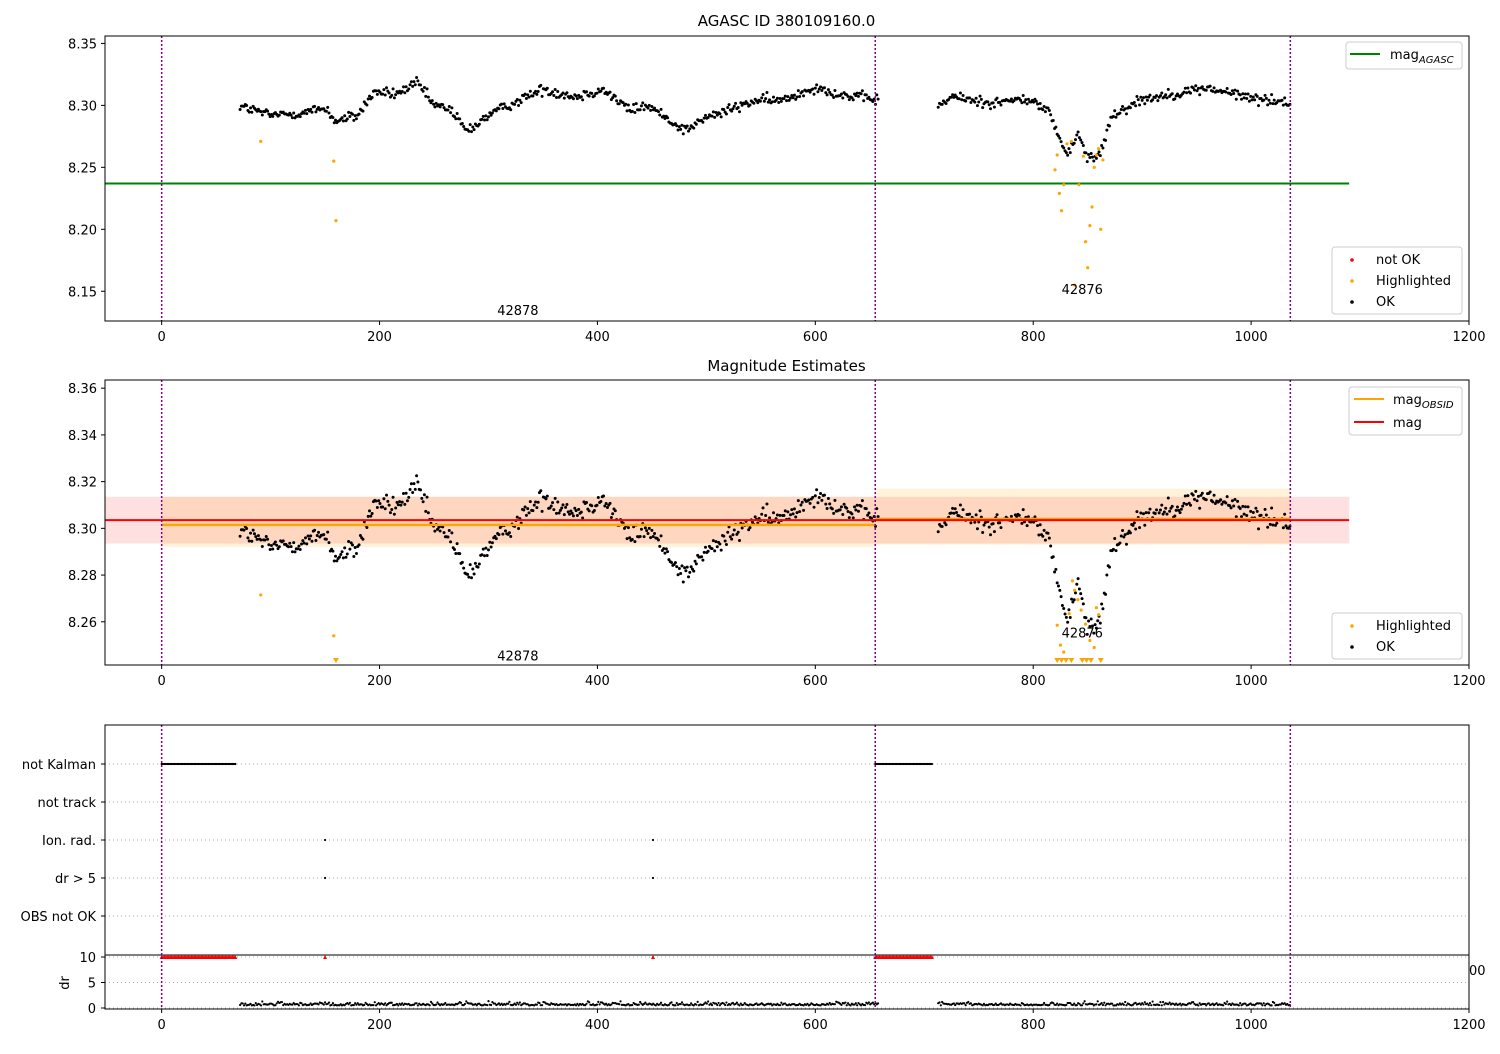  Describe the element at coordinates (1352, 281) in the screenshot. I see `legend-marker-highlighted` at that location.